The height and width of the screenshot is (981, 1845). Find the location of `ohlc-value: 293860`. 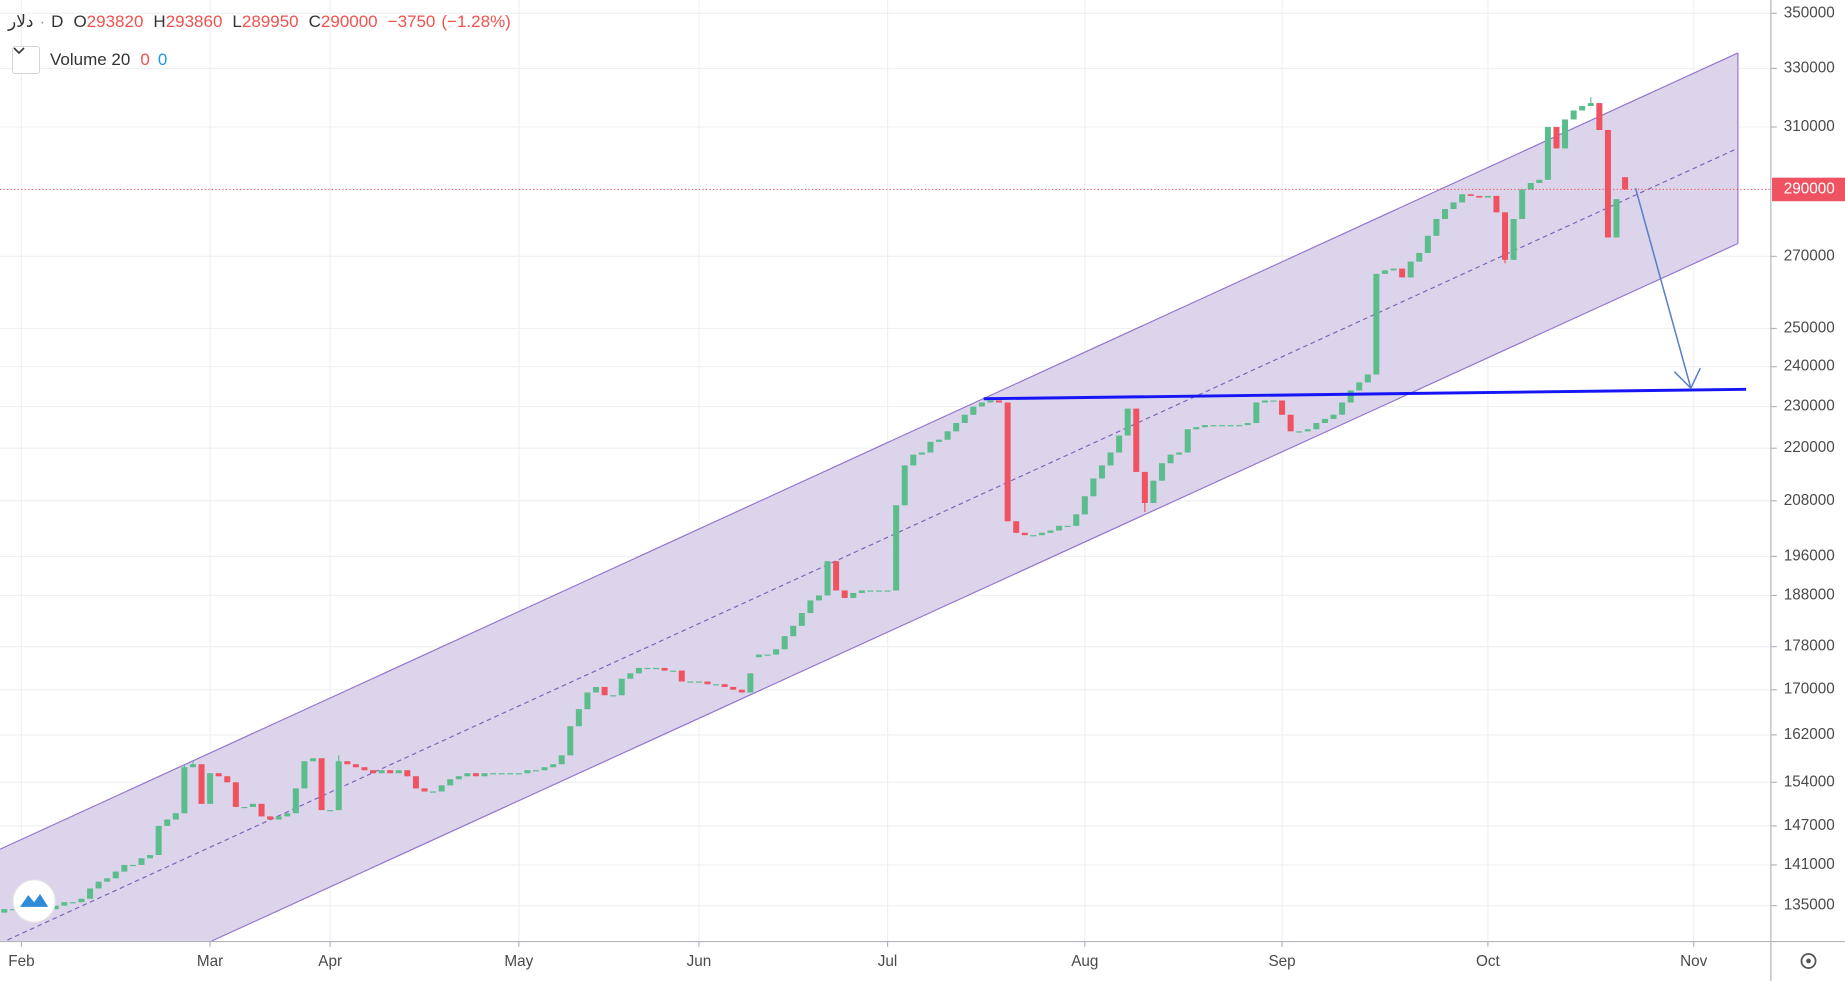

ohlc-value: 293860 is located at coordinates (194, 21).